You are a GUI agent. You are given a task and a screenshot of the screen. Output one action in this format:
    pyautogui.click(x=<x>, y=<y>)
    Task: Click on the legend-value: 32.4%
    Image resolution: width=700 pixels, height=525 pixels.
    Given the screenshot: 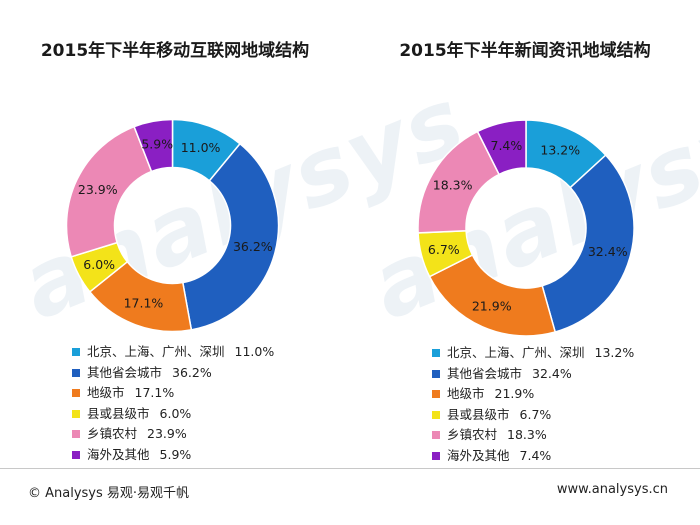 What is the action you would take?
    pyautogui.click(x=552, y=373)
    